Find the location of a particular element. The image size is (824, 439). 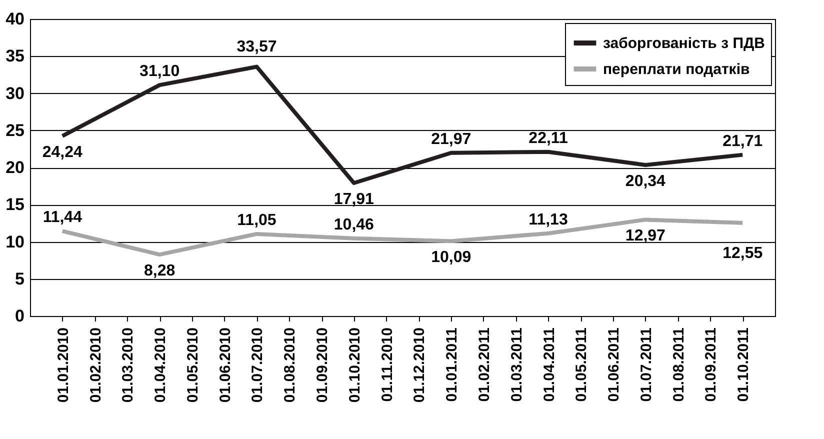

x-tick-label: 01.03.2010 is located at coordinates (128, 365).